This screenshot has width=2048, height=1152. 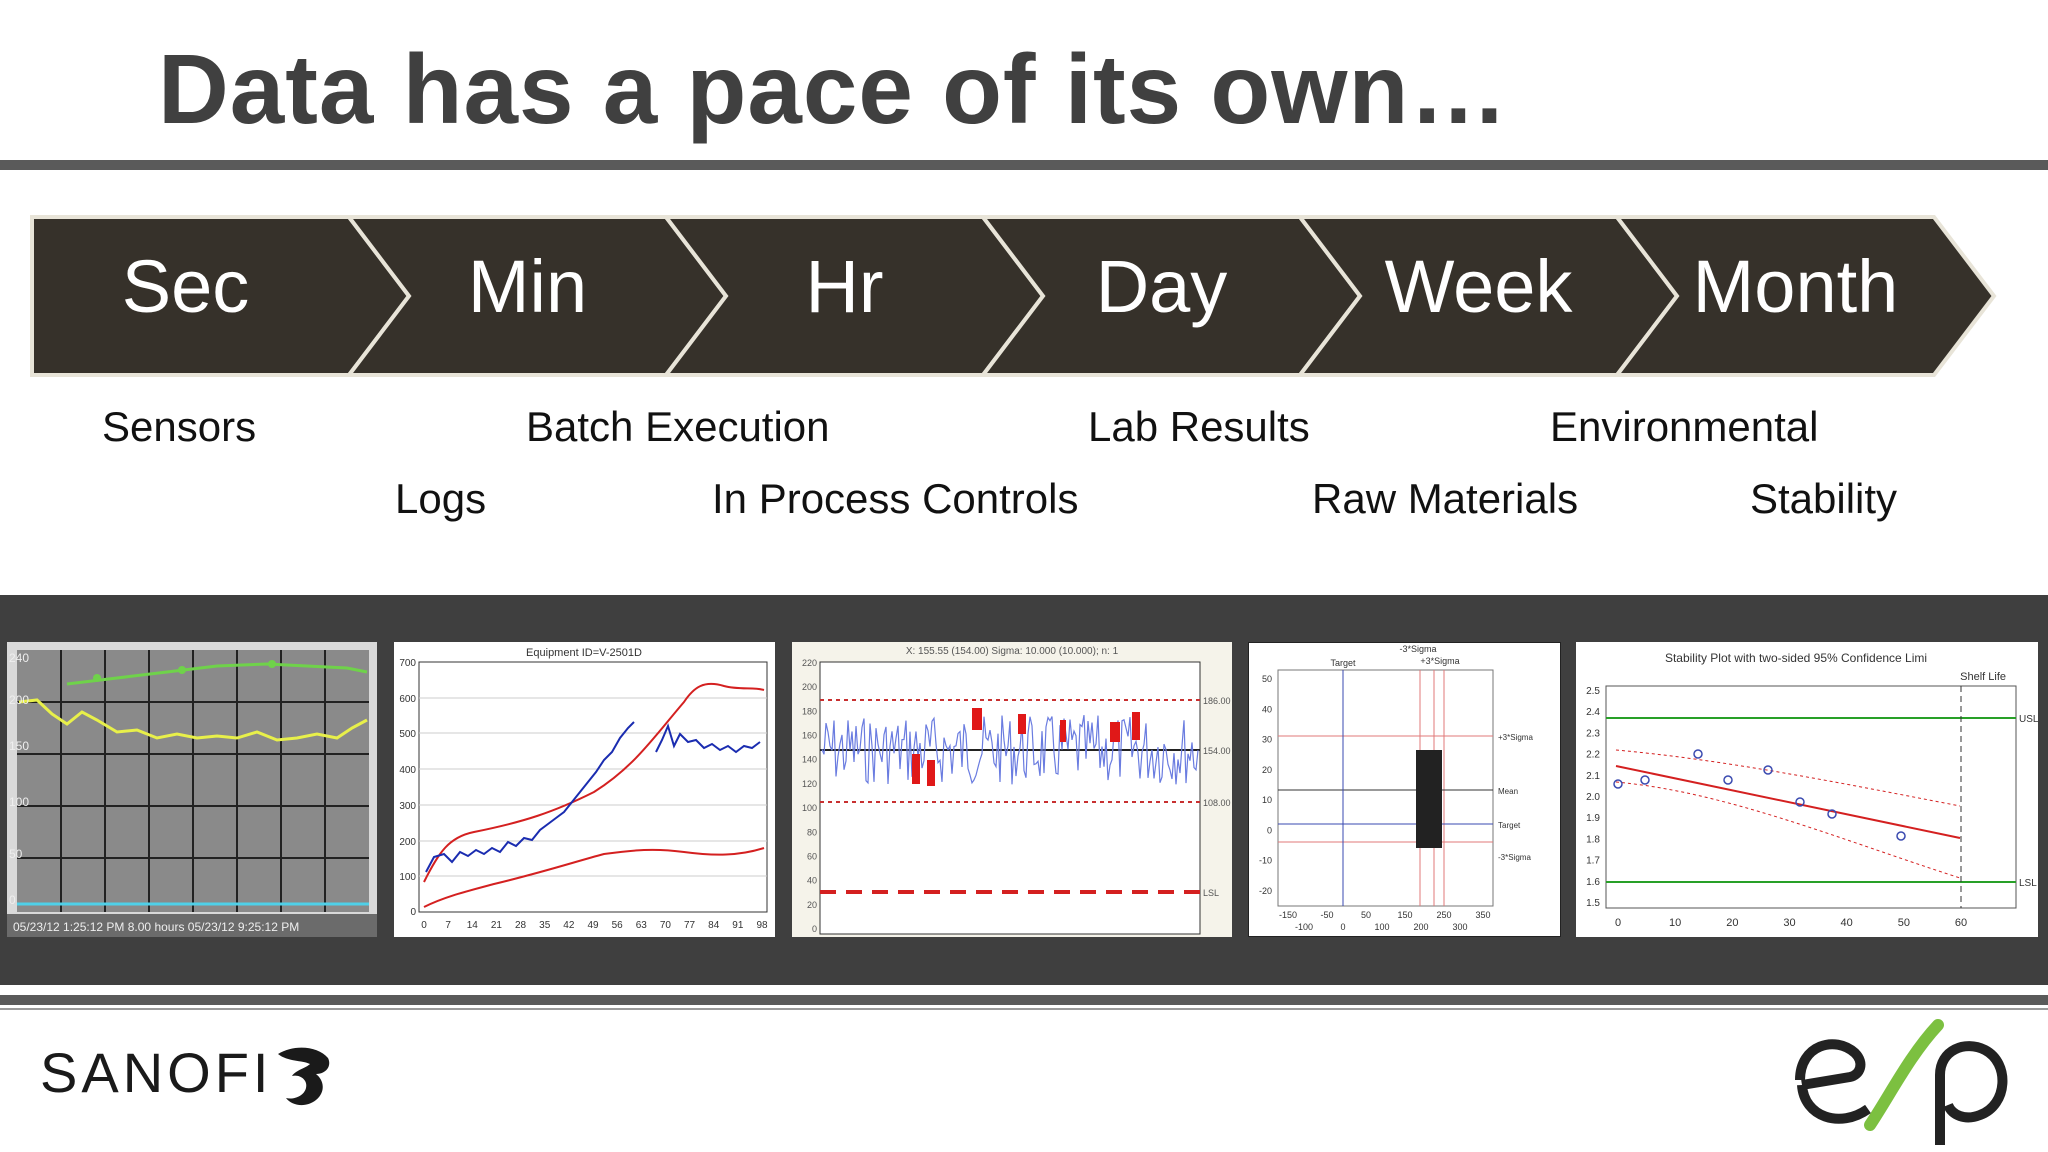 I want to click on source-stability: Stability, so click(x=1824, y=498).